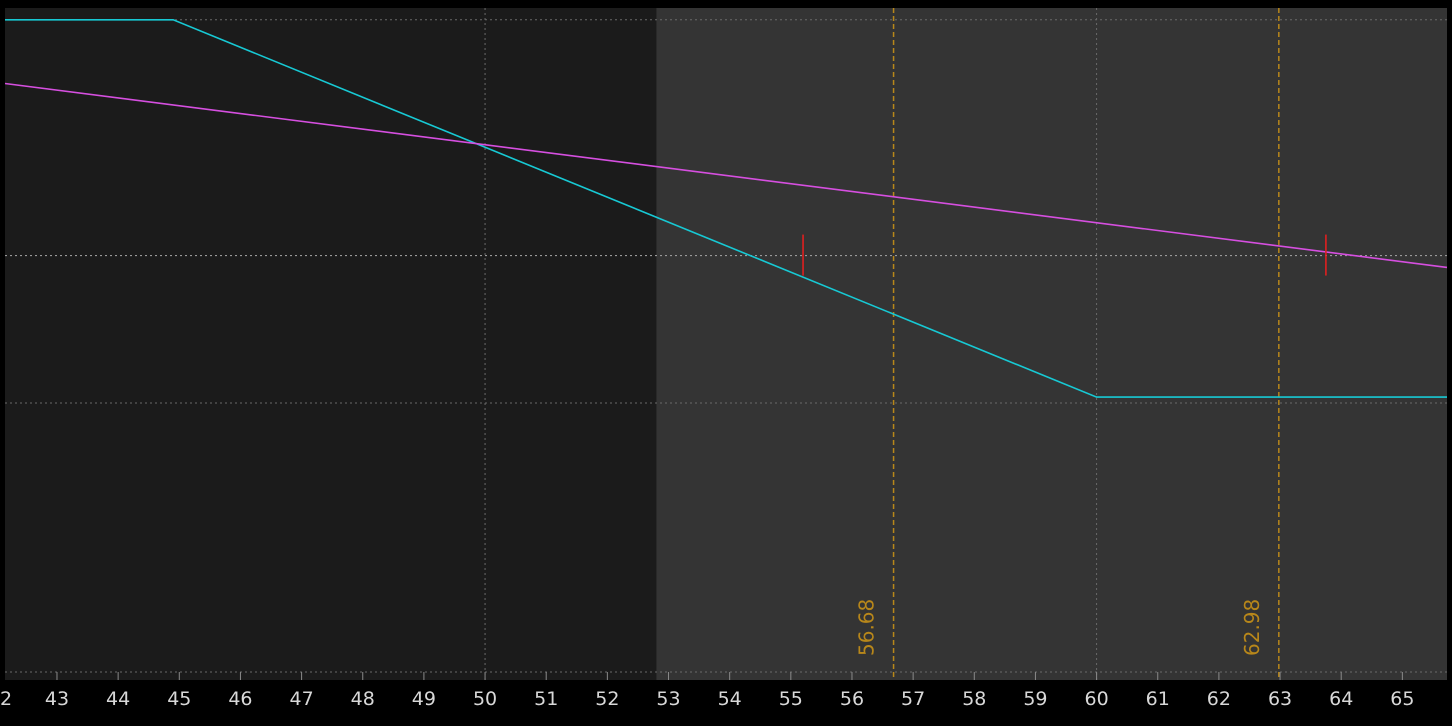  I want to click on x-tick-label: 63, so click(1280, 699).